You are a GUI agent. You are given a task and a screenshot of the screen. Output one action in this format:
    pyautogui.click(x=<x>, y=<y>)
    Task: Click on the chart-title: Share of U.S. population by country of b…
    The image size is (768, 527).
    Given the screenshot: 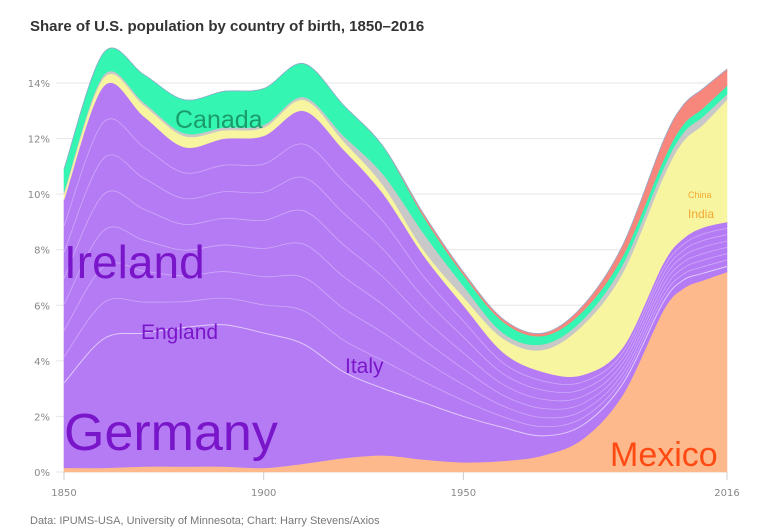 What is the action you would take?
    pyautogui.click(x=227, y=26)
    